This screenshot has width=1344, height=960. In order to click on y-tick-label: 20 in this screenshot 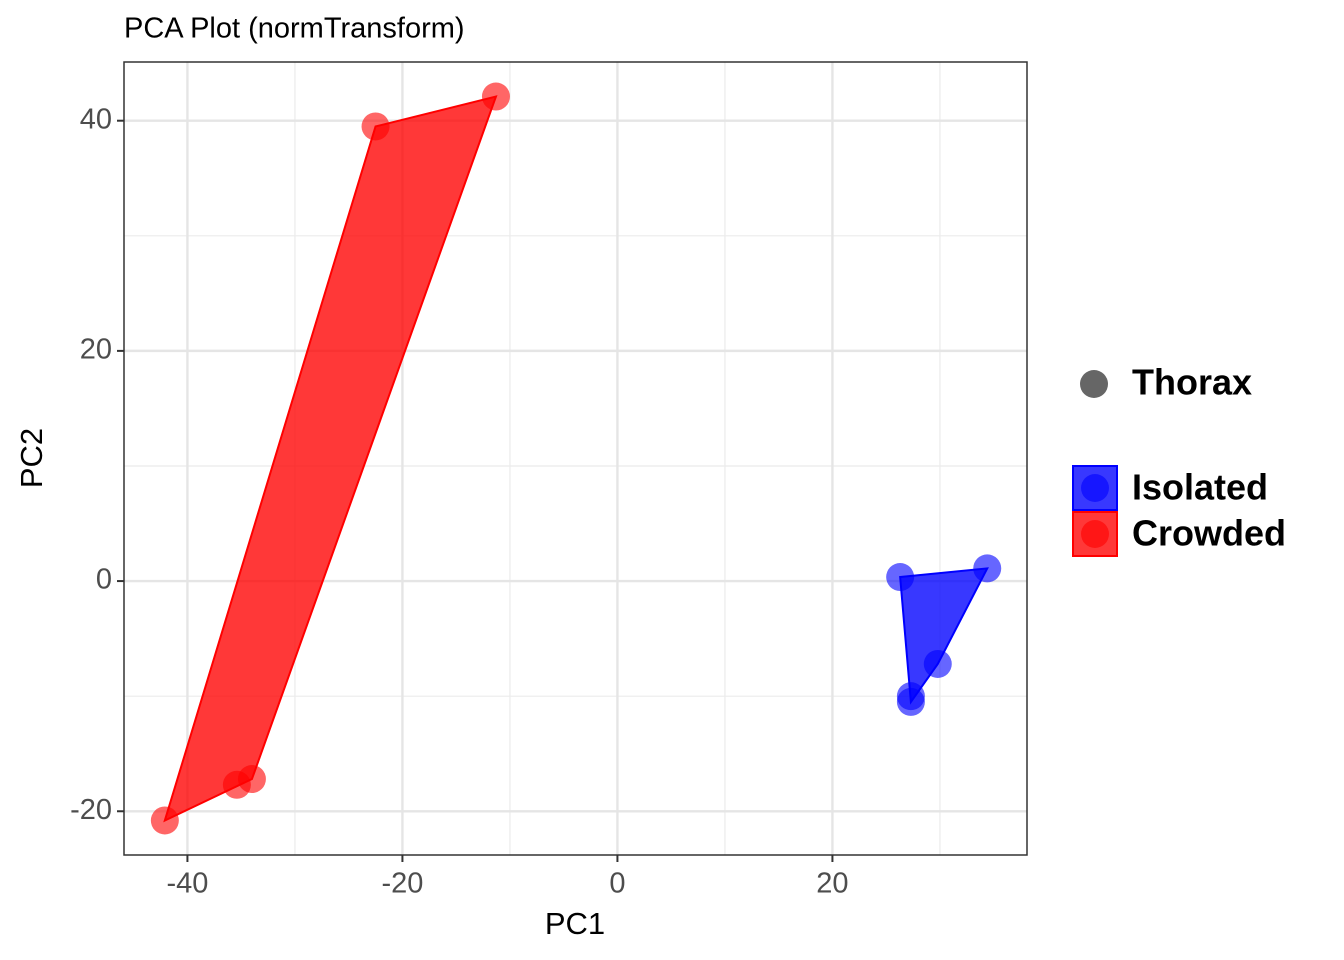, I will do `click(96, 350)`.